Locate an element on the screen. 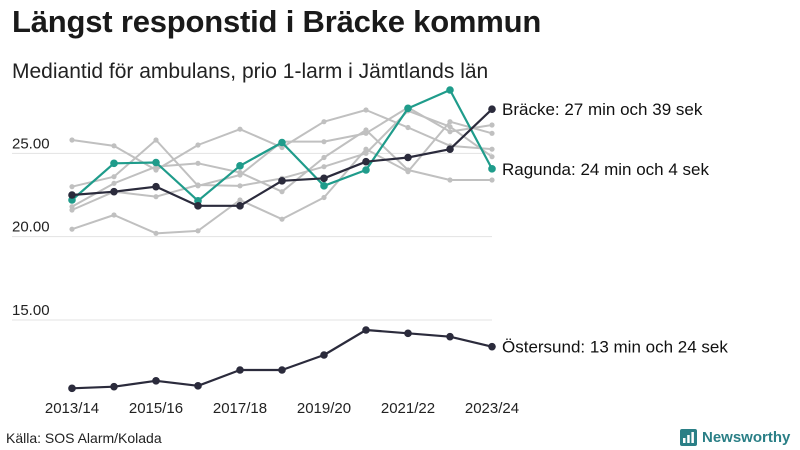 Image resolution: width=800 pixels, height=450 pixels. x-tick-label: 2019/20 is located at coordinates (324, 408).